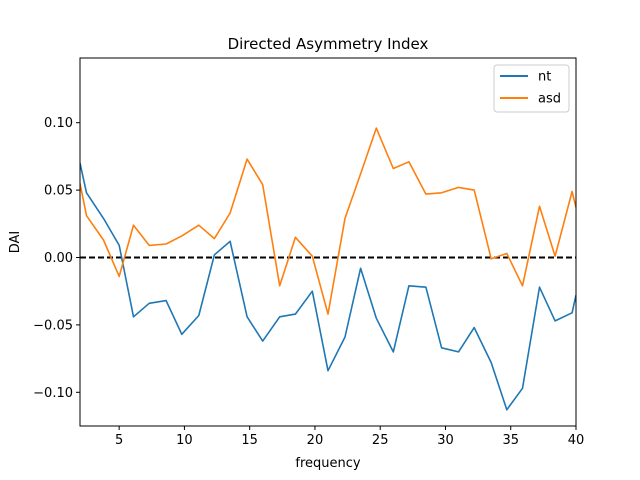 The width and height of the screenshot is (640, 480). I want to click on x-tick-label: 40, so click(576, 440).